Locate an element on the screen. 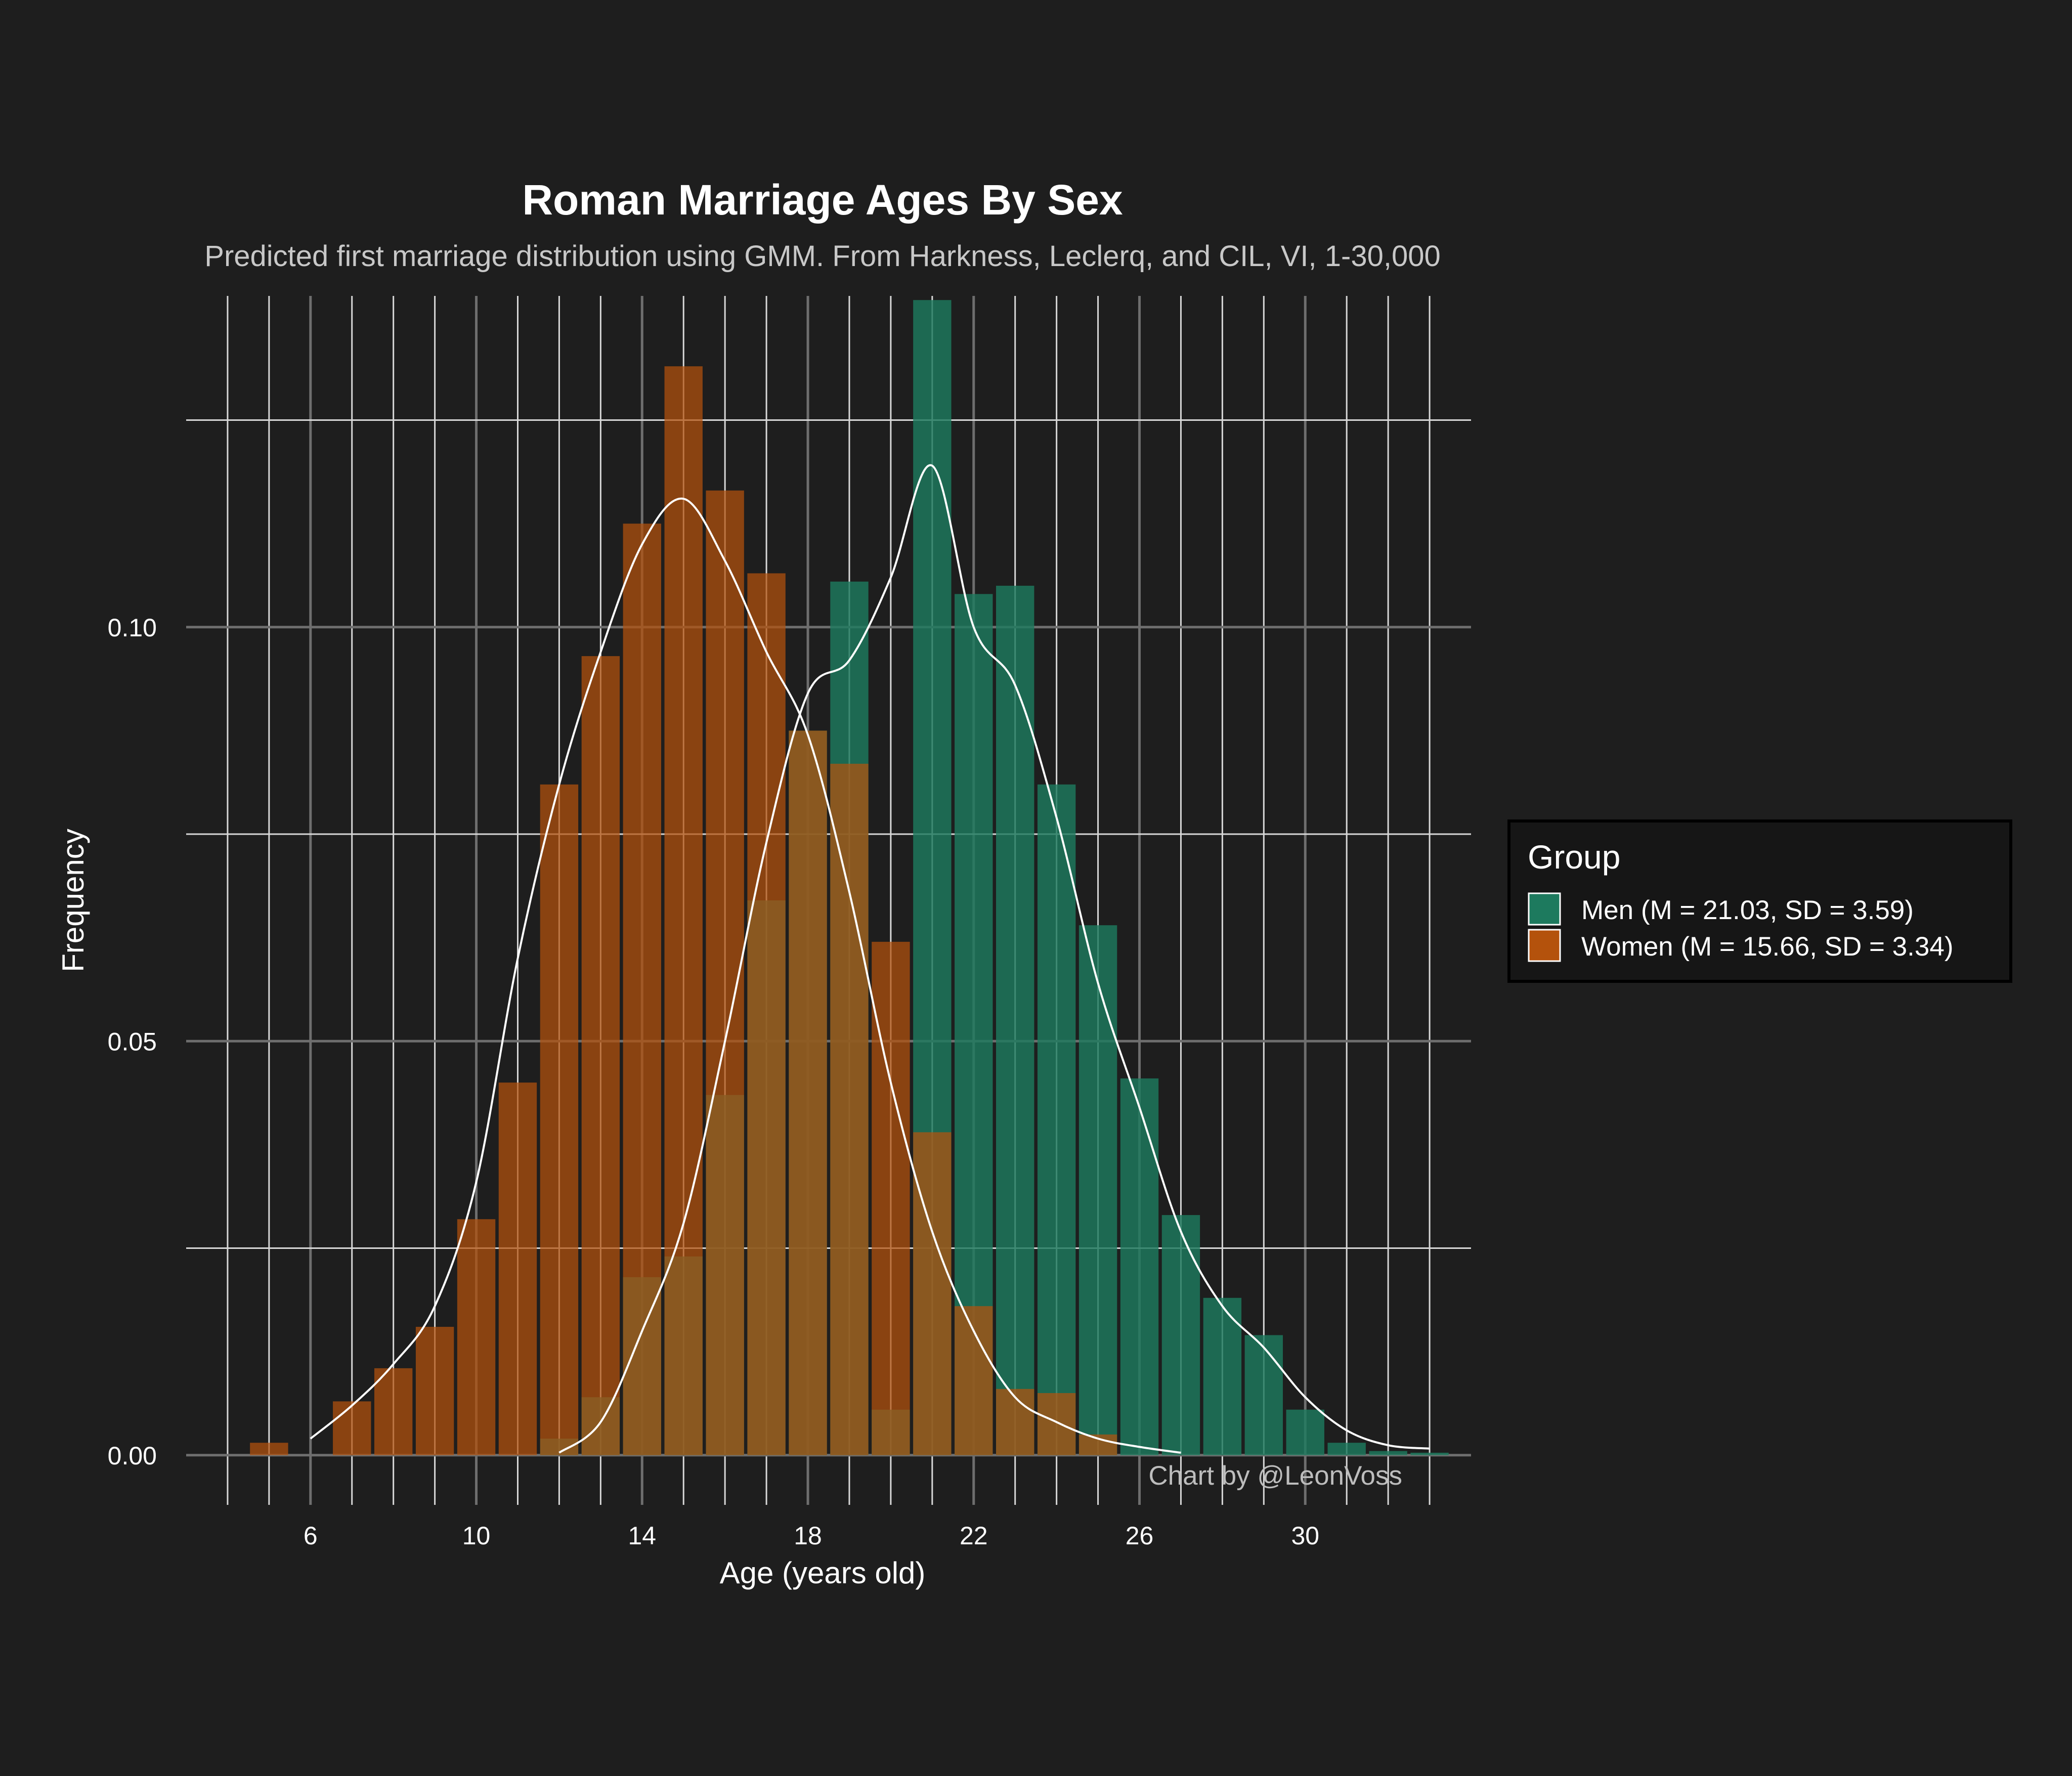 The height and width of the screenshot is (1776, 2072). x-tick-label: 6 is located at coordinates (311, 1536).